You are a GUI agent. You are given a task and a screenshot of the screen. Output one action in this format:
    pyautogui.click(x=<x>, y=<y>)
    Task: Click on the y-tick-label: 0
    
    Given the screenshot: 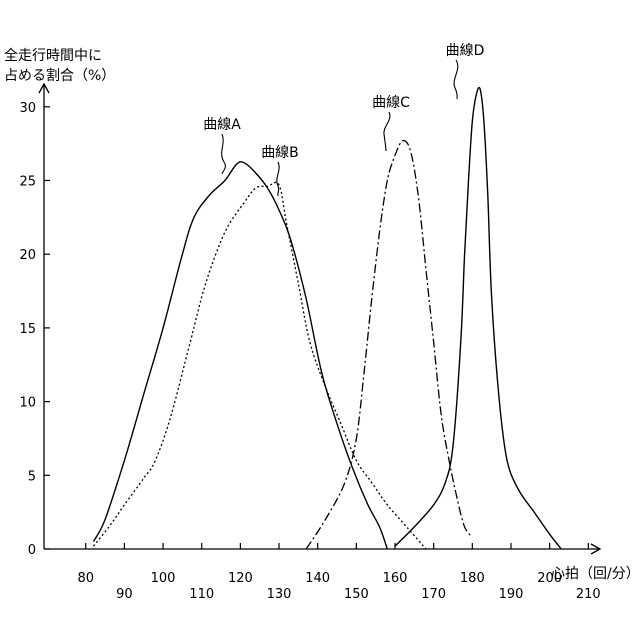 What is the action you would take?
    pyautogui.click(x=32, y=550)
    